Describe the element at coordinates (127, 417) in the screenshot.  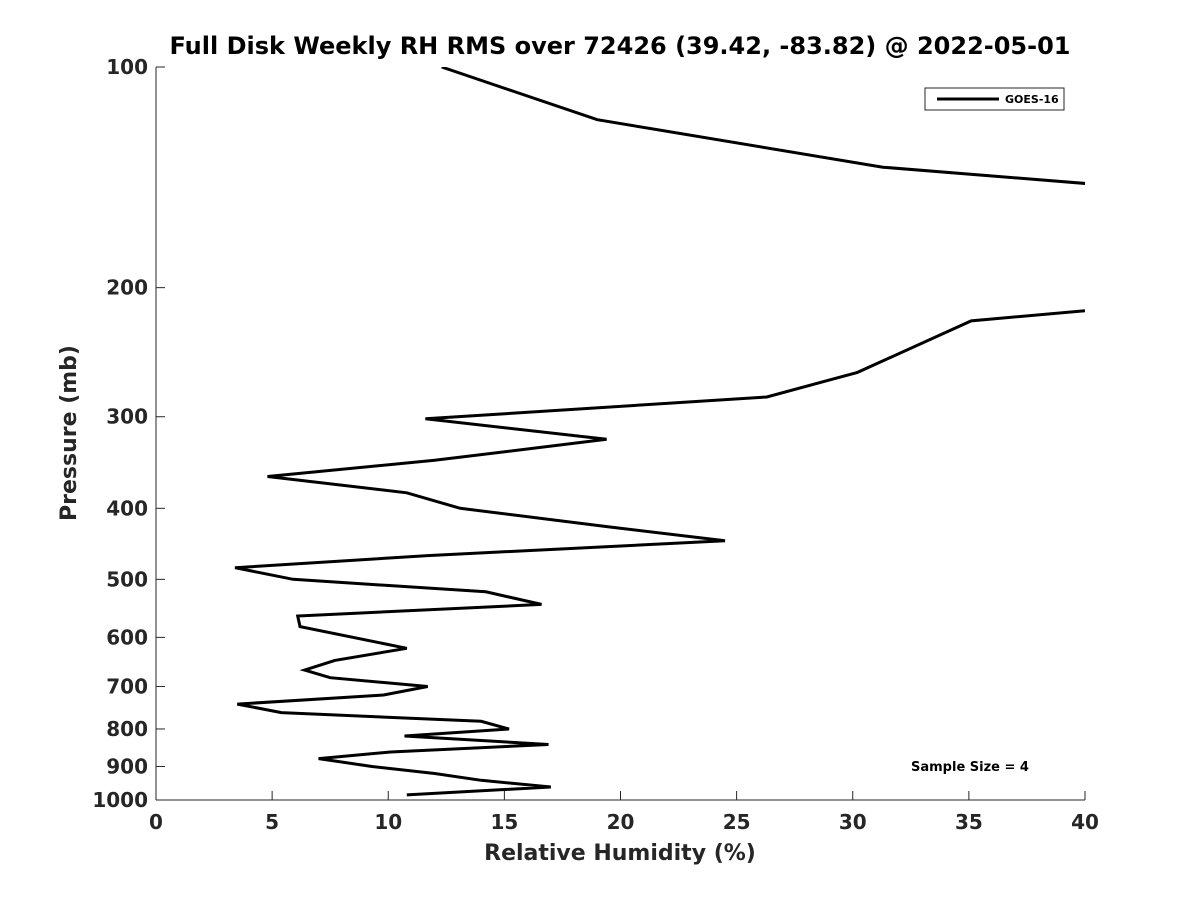
I see `y-tick-label: 300` at that location.